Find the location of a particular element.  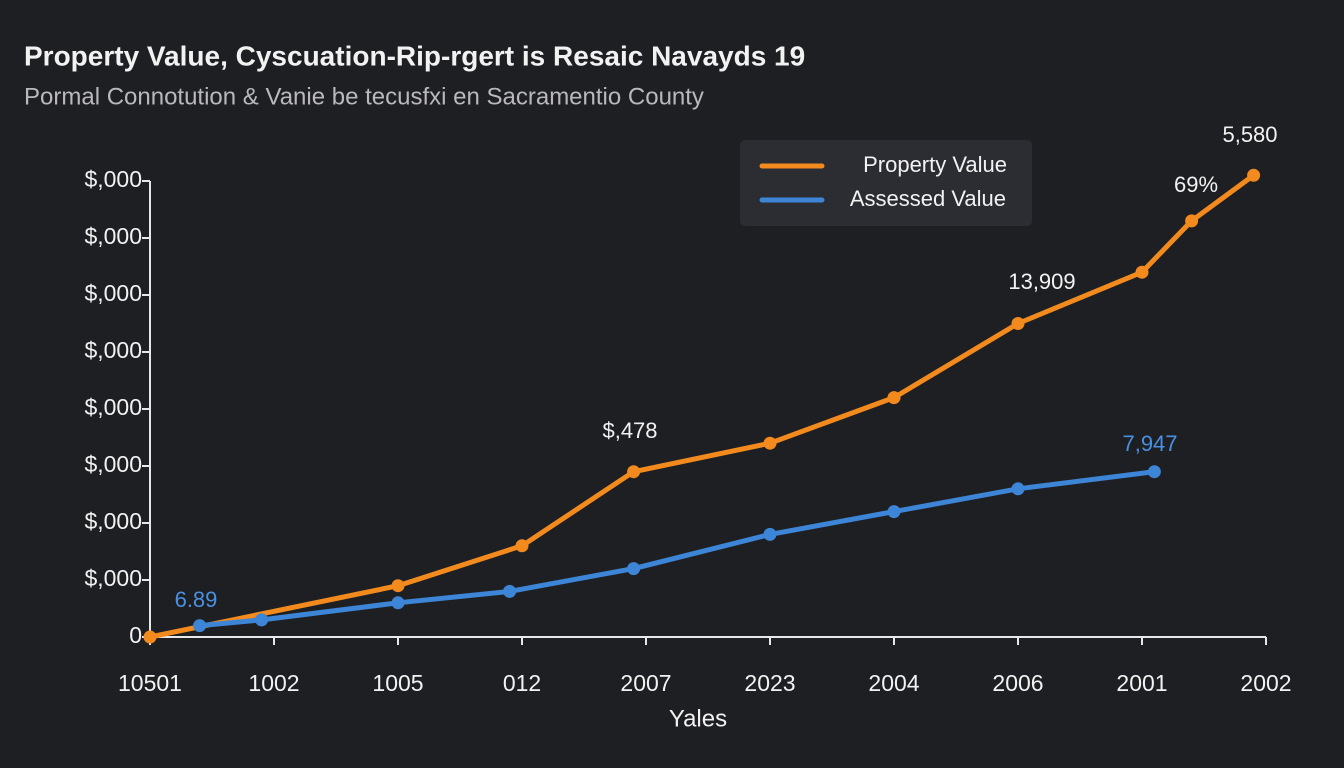

annotation: 13,909 is located at coordinates (1041, 281).